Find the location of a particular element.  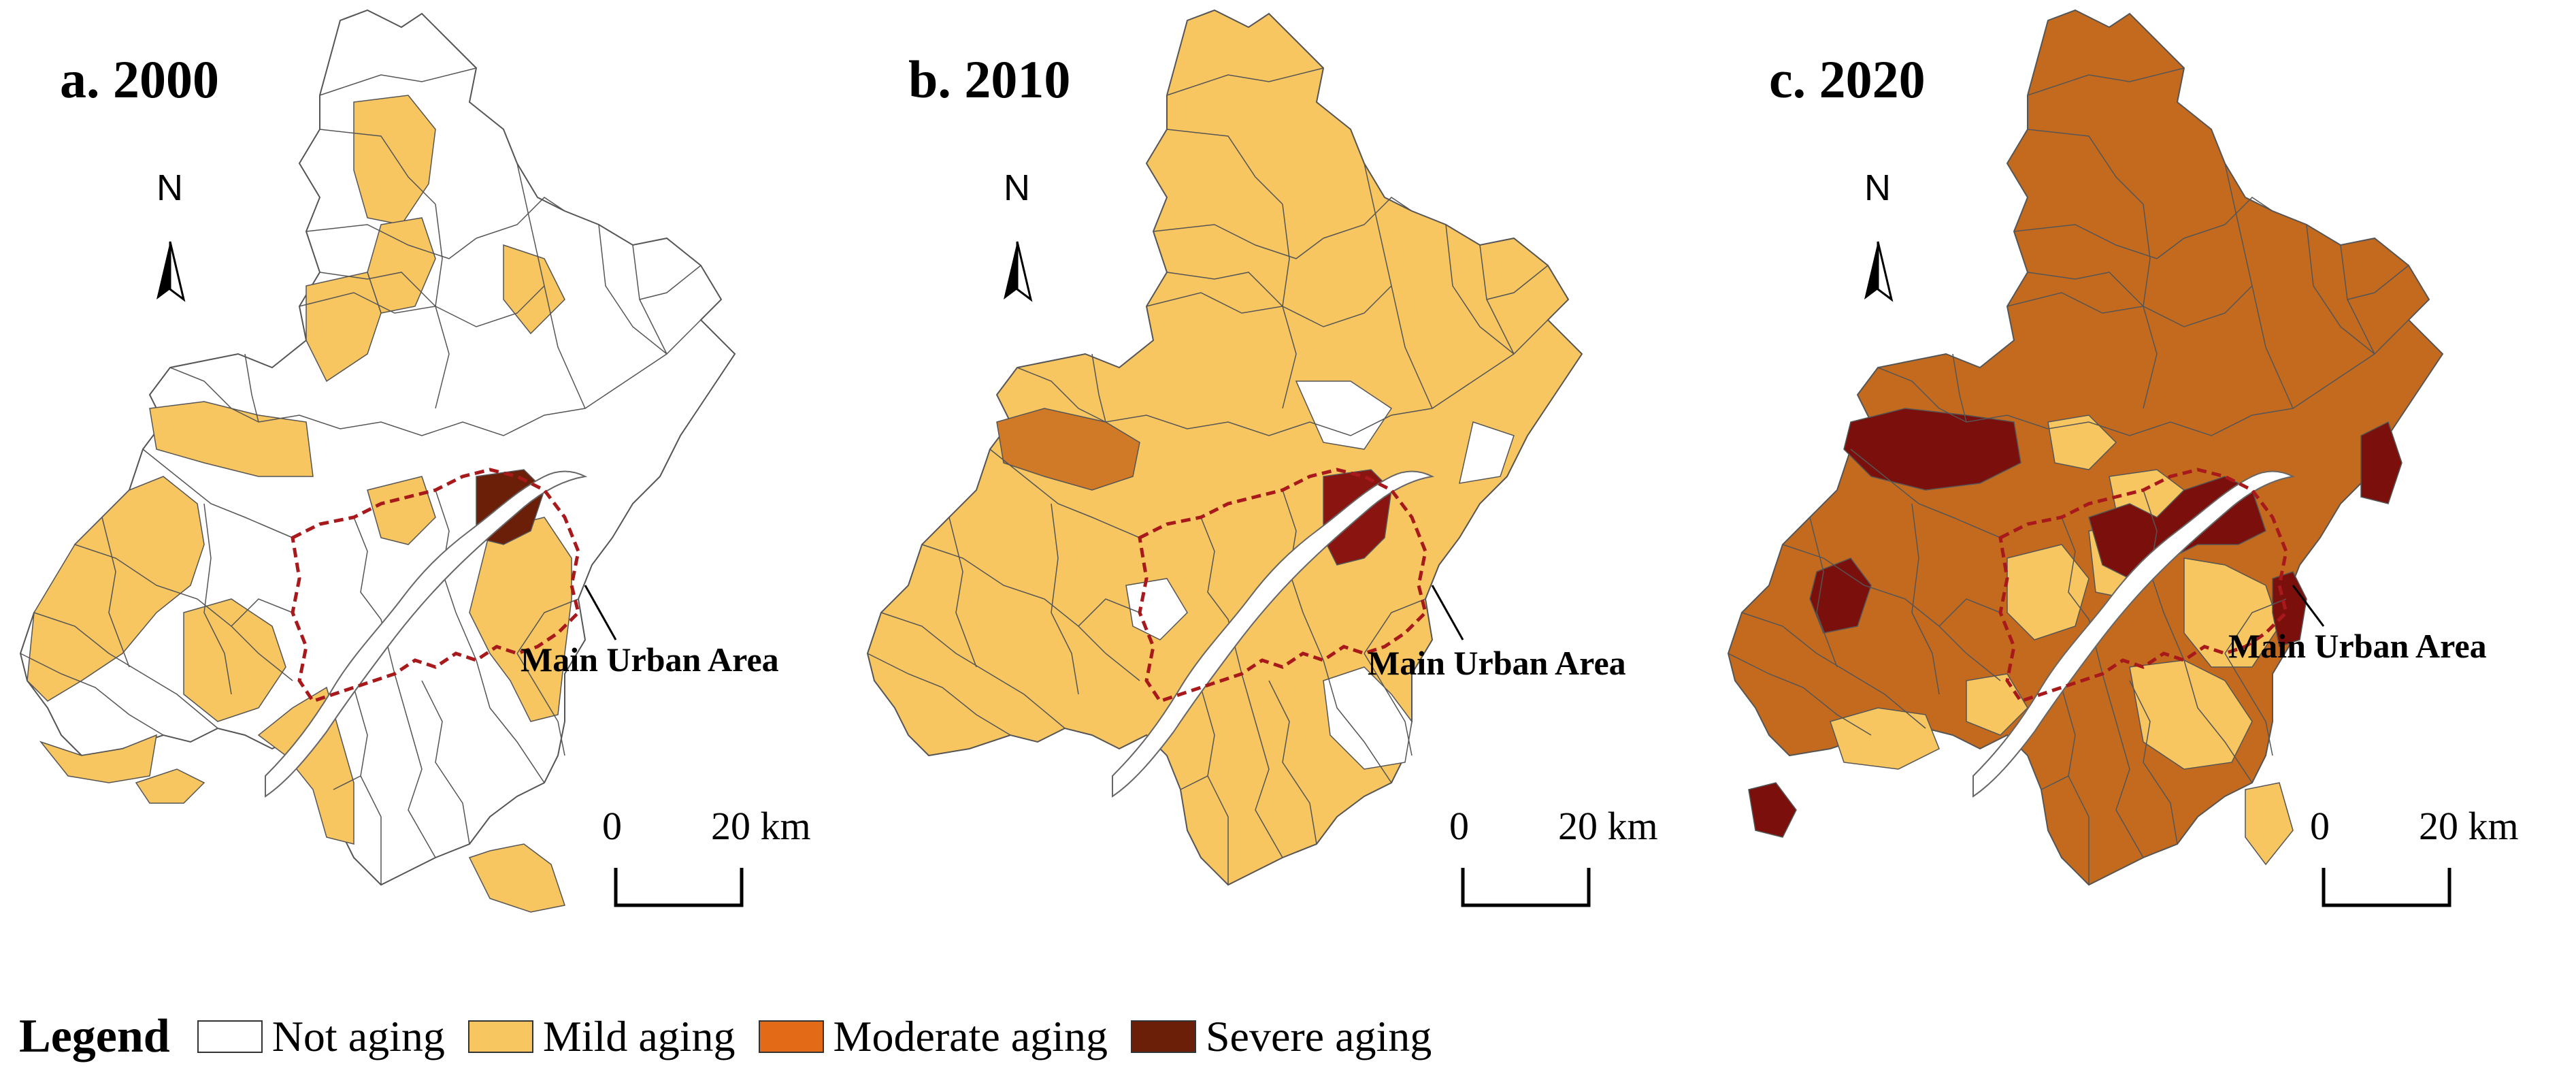

legend-swatch-not-aging is located at coordinates (230, 1036).